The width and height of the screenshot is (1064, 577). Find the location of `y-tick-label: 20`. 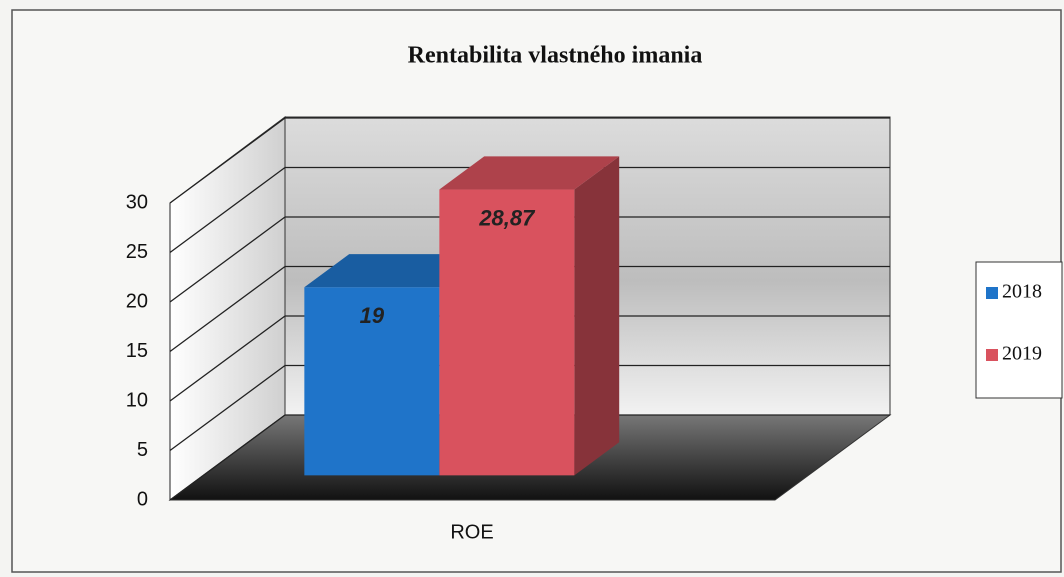

y-tick-label: 20 is located at coordinates (137, 301).